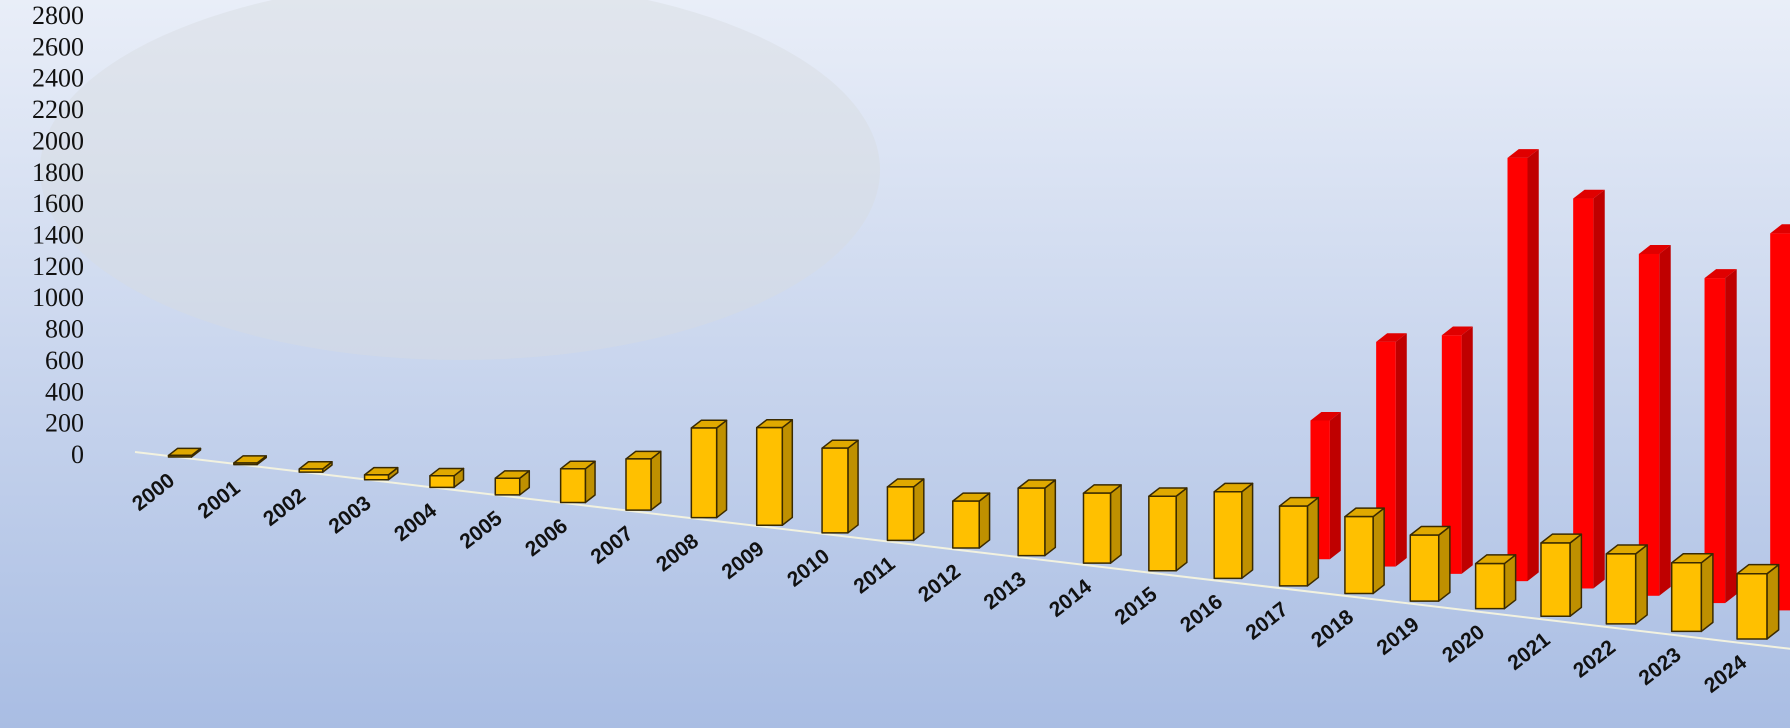 This screenshot has width=1790, height=728. What do you see at coordinates (77, 454) in the screenshot?
I see `y-tick-label: 0` at bounding box center [77, 454].